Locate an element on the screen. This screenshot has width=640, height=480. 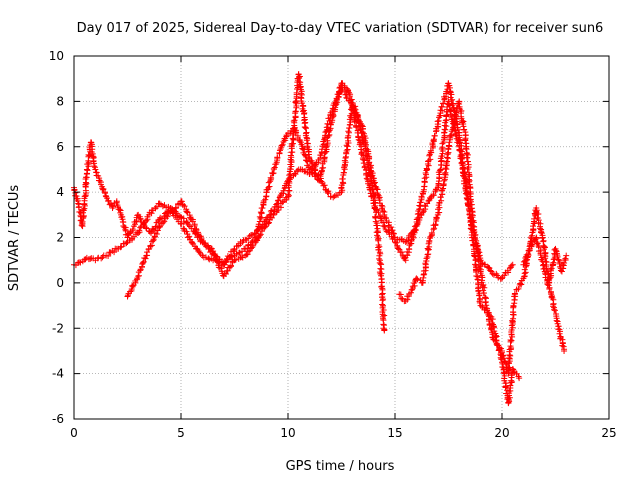
y-tick-label: -6 is located at coordinates (58, 419).